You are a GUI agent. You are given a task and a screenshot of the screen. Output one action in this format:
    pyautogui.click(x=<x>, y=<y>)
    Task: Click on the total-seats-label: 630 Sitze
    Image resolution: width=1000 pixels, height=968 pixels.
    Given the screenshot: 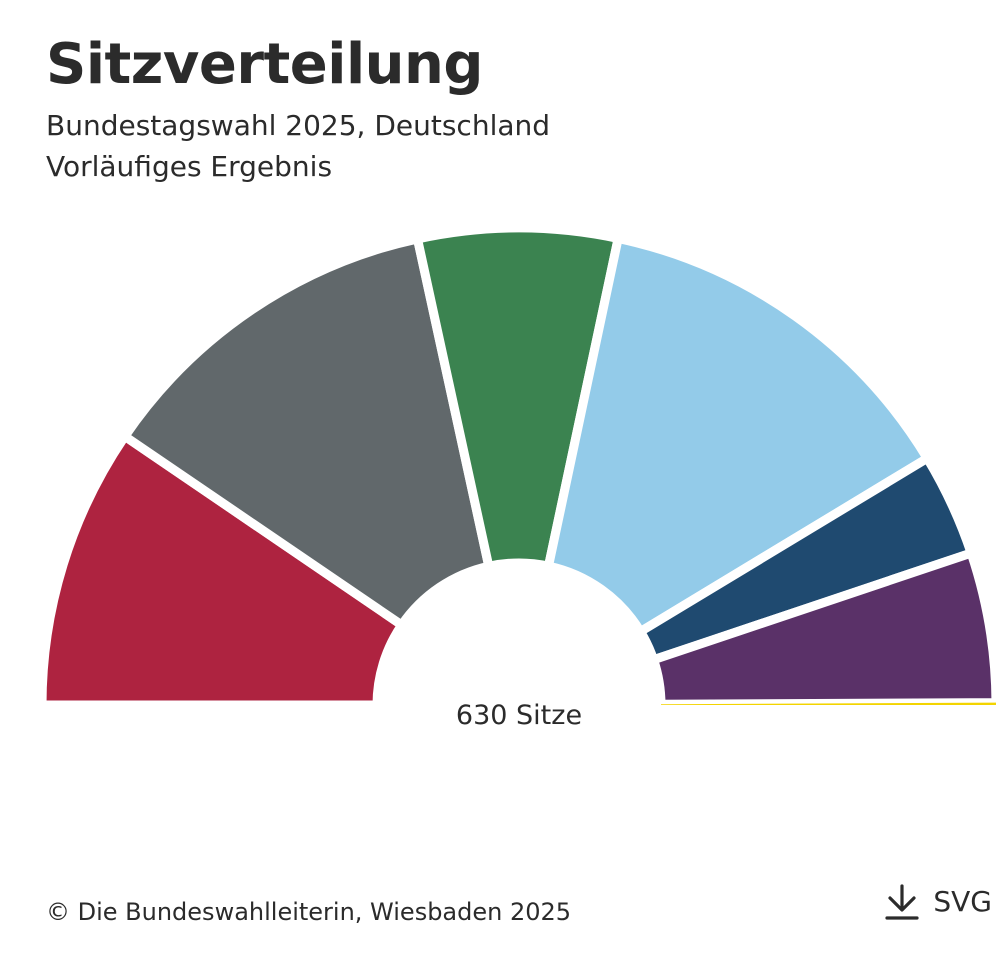 What is the action you would take?
    pyautogui.click(x=519, y=715)
    